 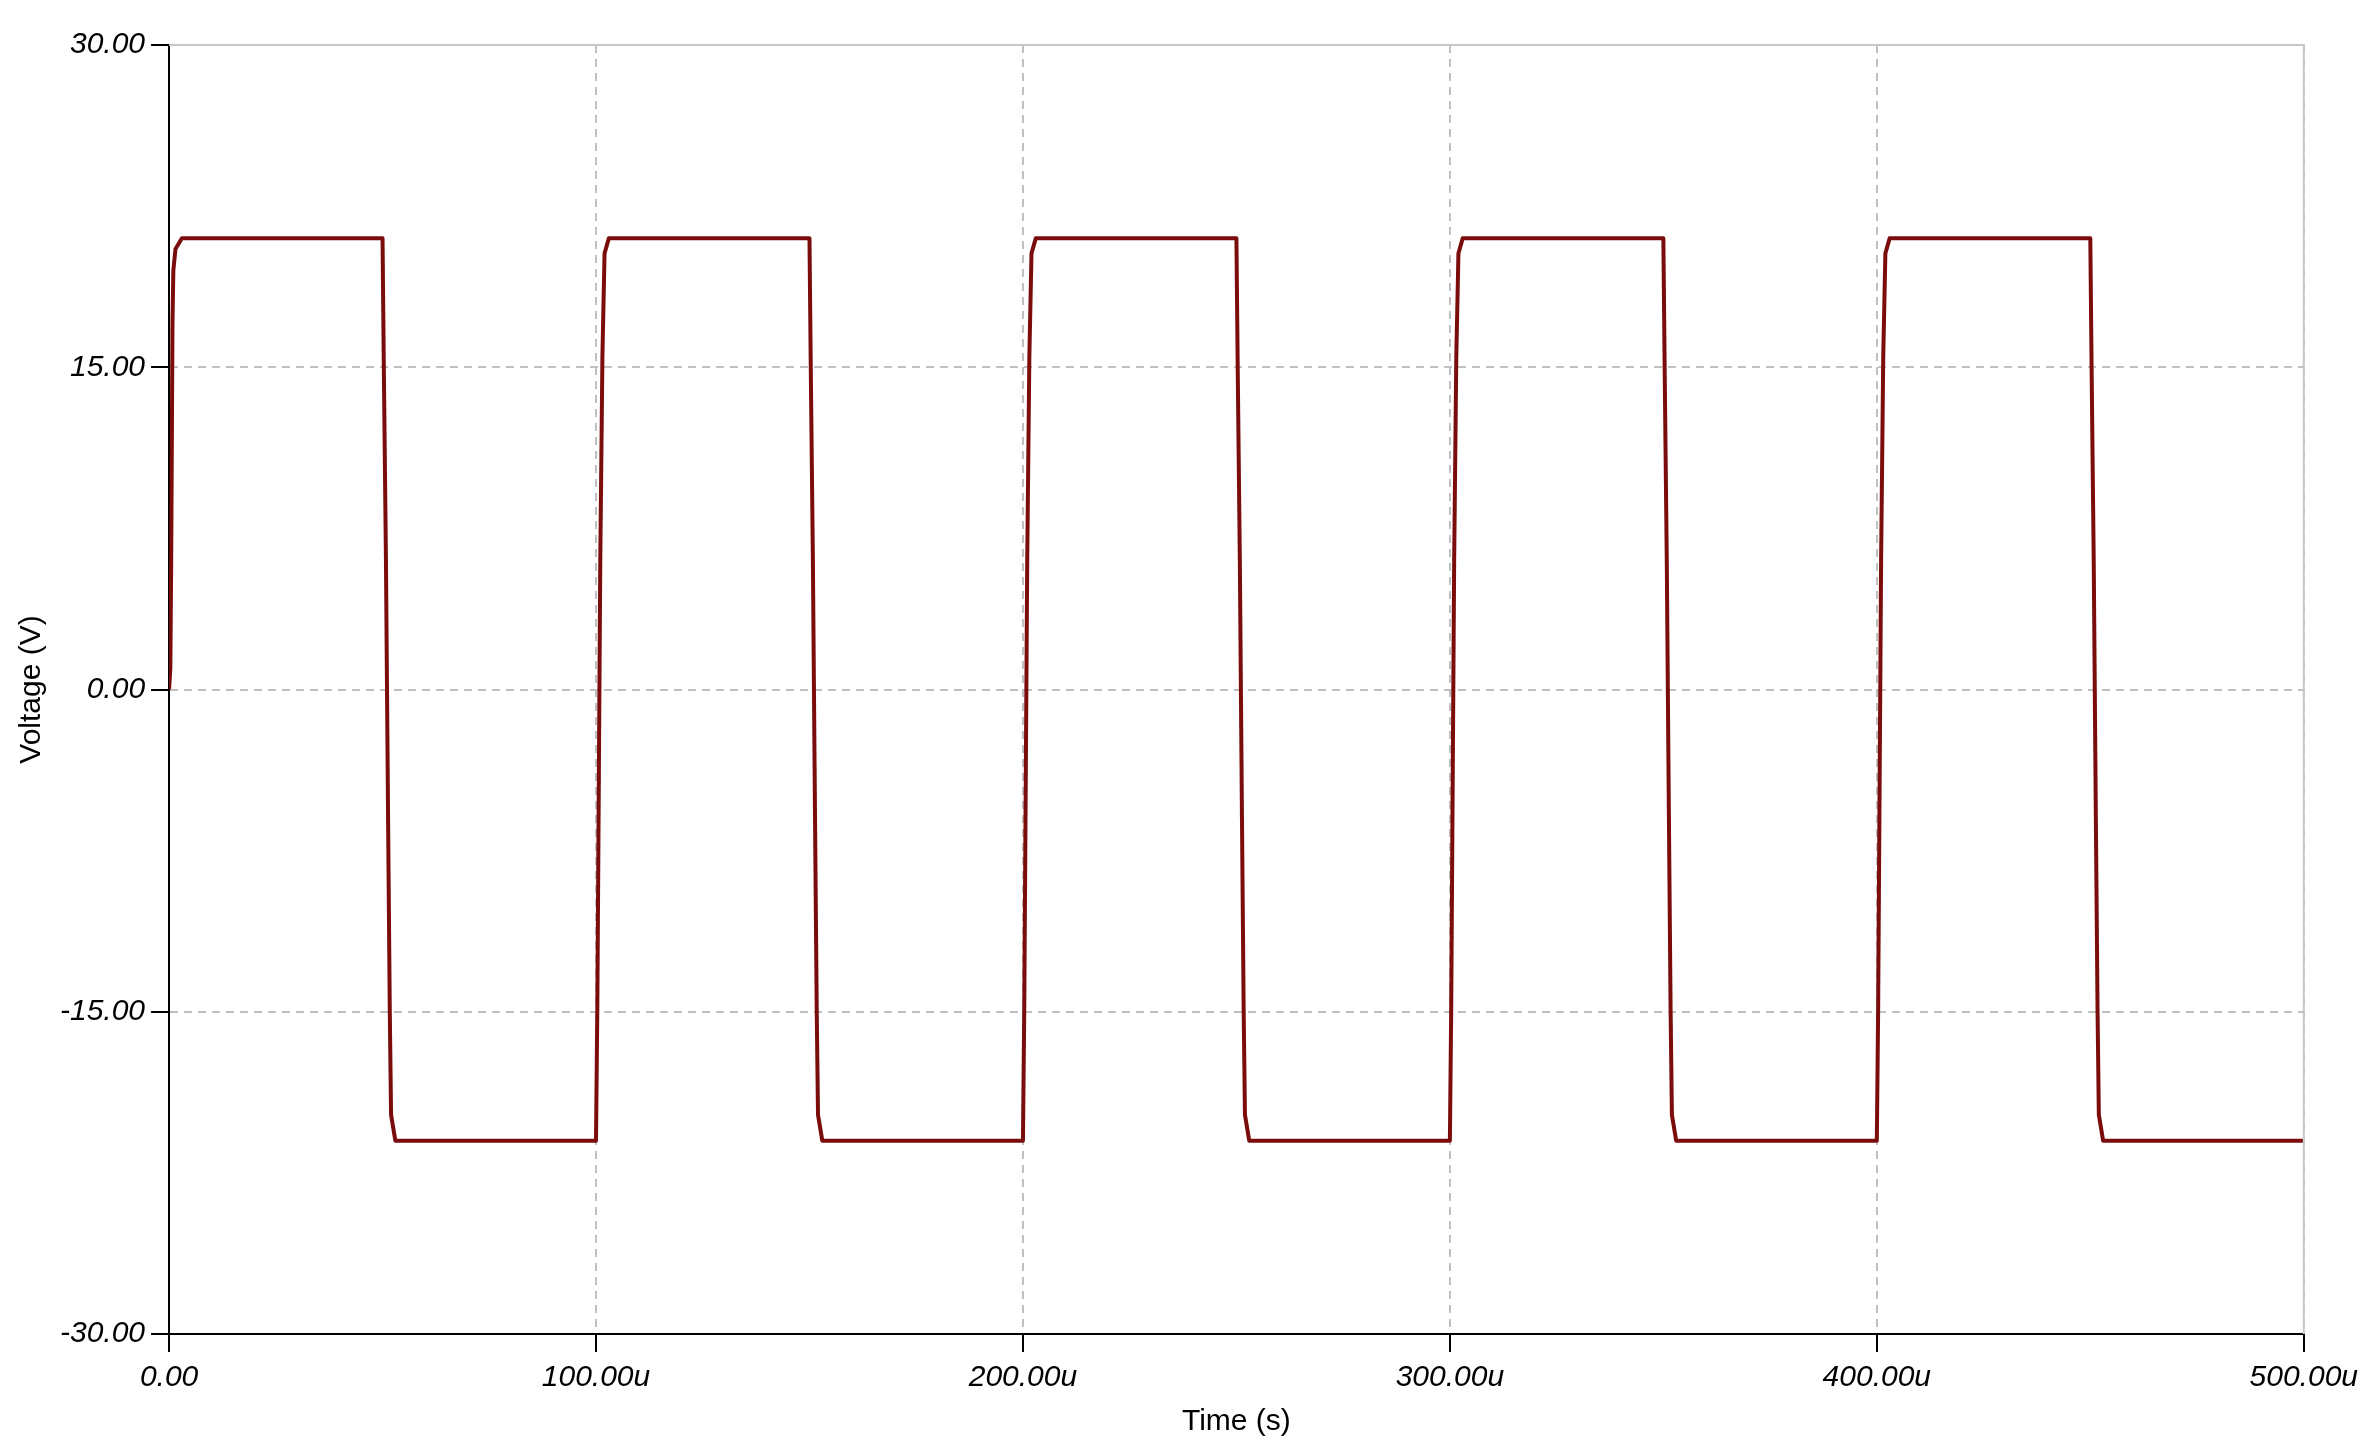 I want to click on y-tick-label: -15.00, so click(x=102, y=1010).